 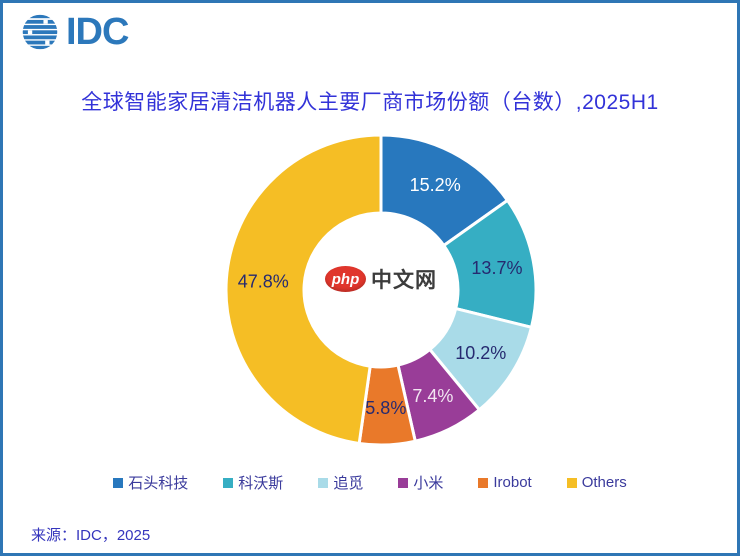 I want to click on legend-item-5: Others, so click(x=596, y=482).